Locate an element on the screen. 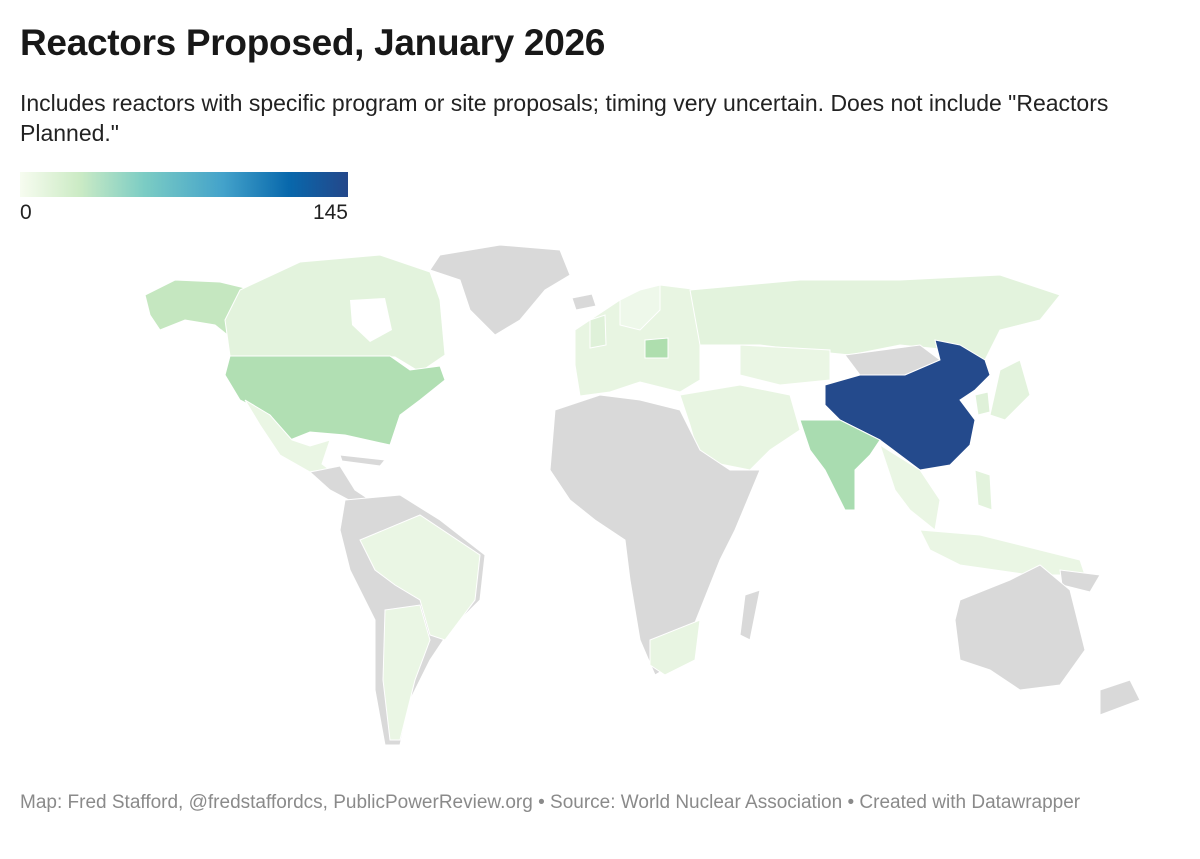 The height and width of the screenshot is (859, 1200). region-central-asia is located at coordinates (785, 365).